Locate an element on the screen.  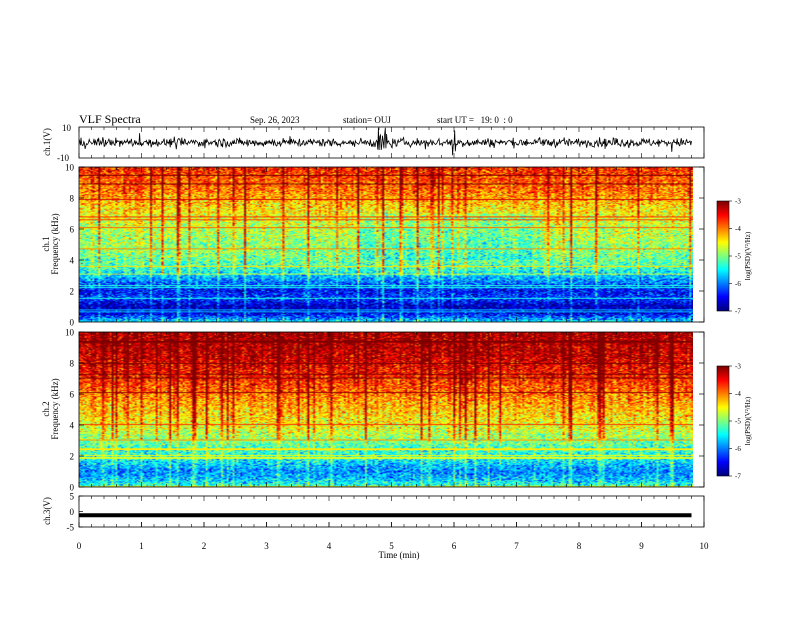
date-label: Sep. 26, 2023 is located at coordinates (275, 120).